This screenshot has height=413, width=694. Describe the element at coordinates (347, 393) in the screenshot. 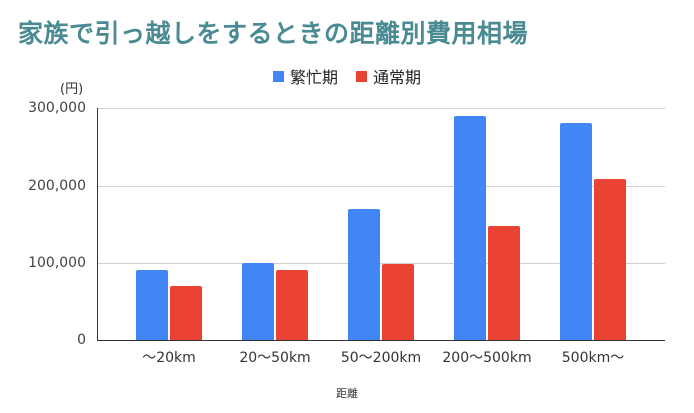

I see `x-axis-label: 距離` at that location.